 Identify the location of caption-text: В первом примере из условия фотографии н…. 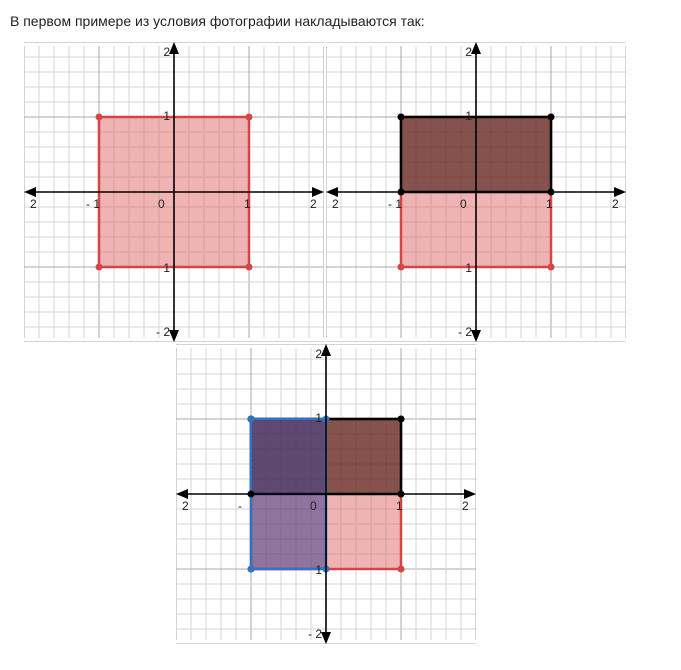
(217, 21).